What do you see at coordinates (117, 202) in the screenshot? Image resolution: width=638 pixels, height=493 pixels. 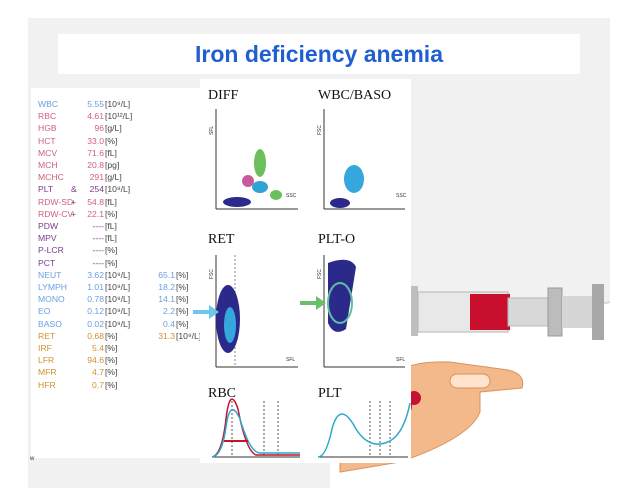 I see `lab-row-rdw-sd: RDW-SD +54.8 [fL]` at bounding box center [117, 202].